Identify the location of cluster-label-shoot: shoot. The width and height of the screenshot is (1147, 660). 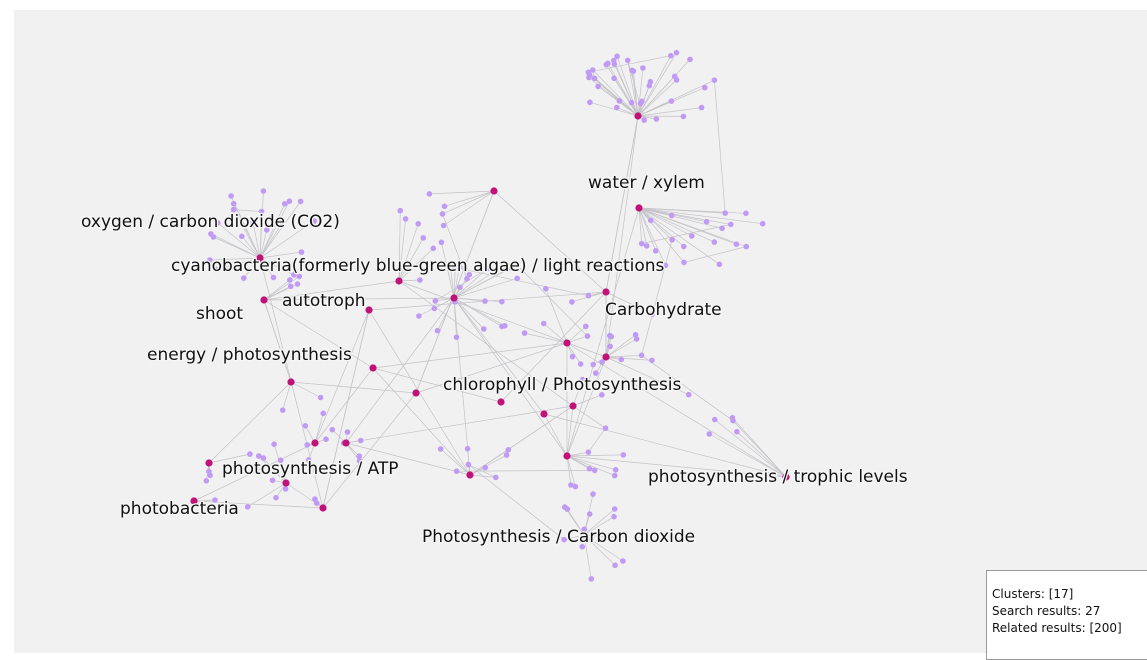
(219, 314).